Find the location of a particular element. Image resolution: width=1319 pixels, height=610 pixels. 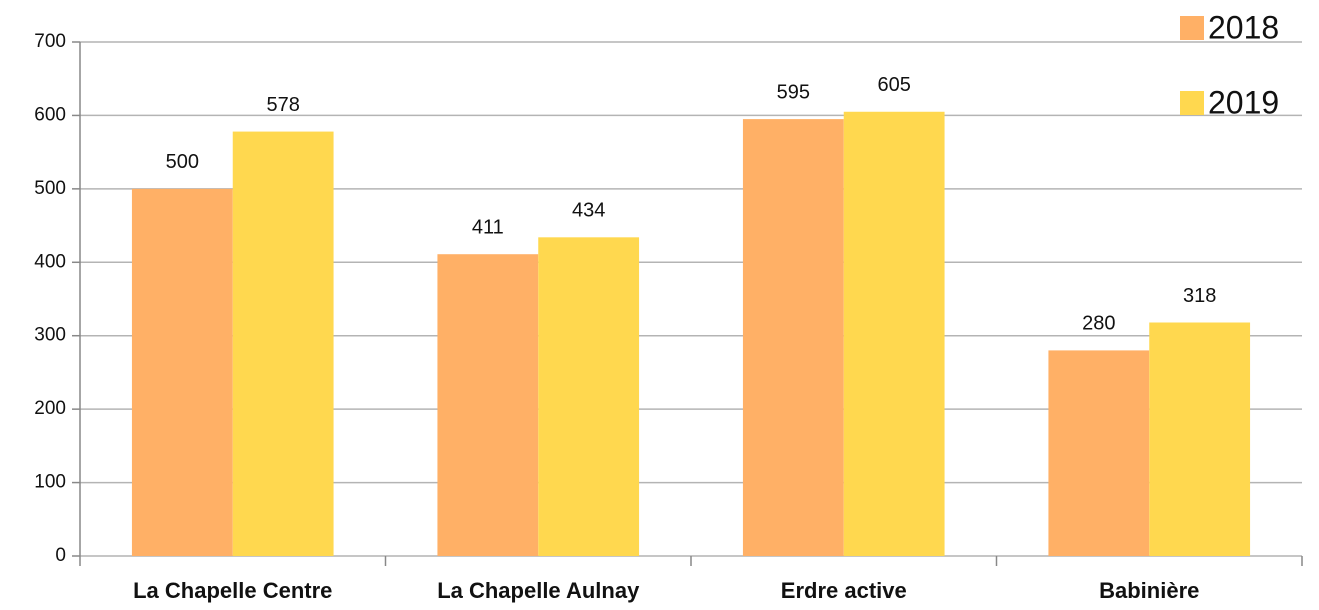

value-label: 605 is located at coordinates (893, 85).